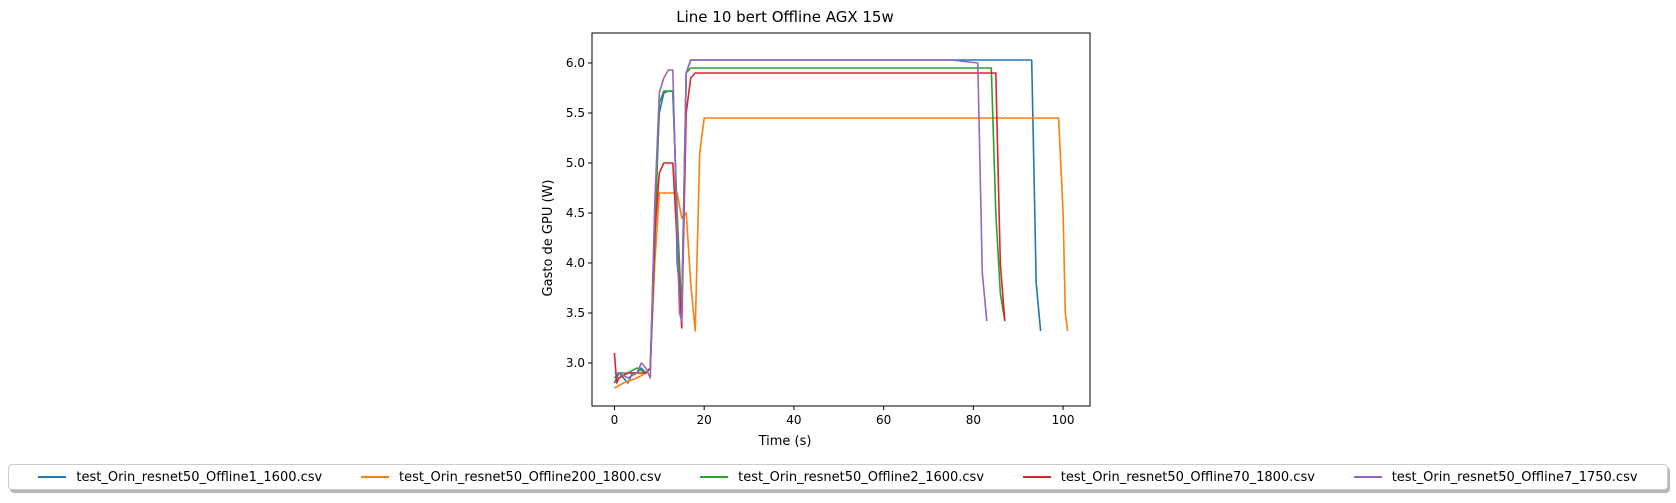 This screenshot has width=1676, height=503. What do you see at coordinates (704, 420) in the screenshot?
I see `x-tick-label: 20` at bounding box center [704, 420].